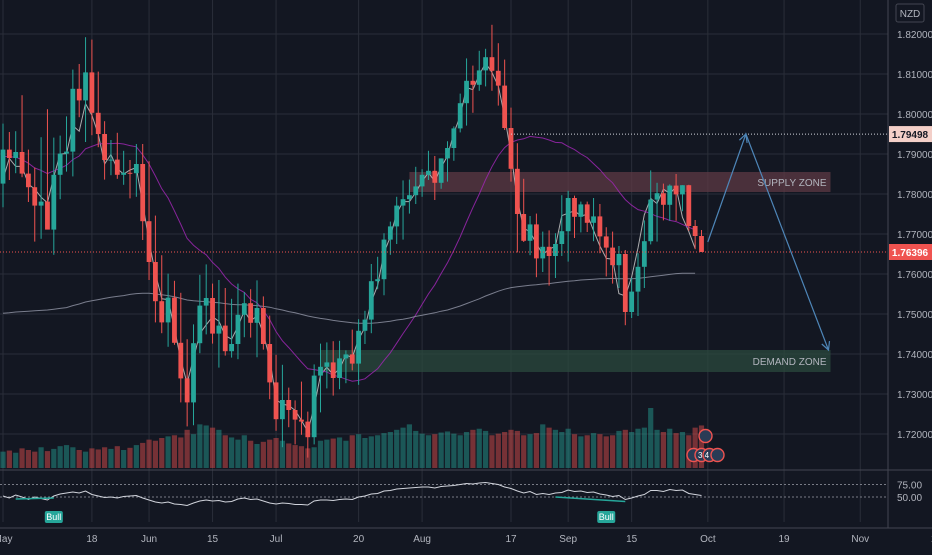 Image resolution: width=932 pixels, height=555 pixels. I want to click on event-badge-label: 3 4, so click(704, 455).